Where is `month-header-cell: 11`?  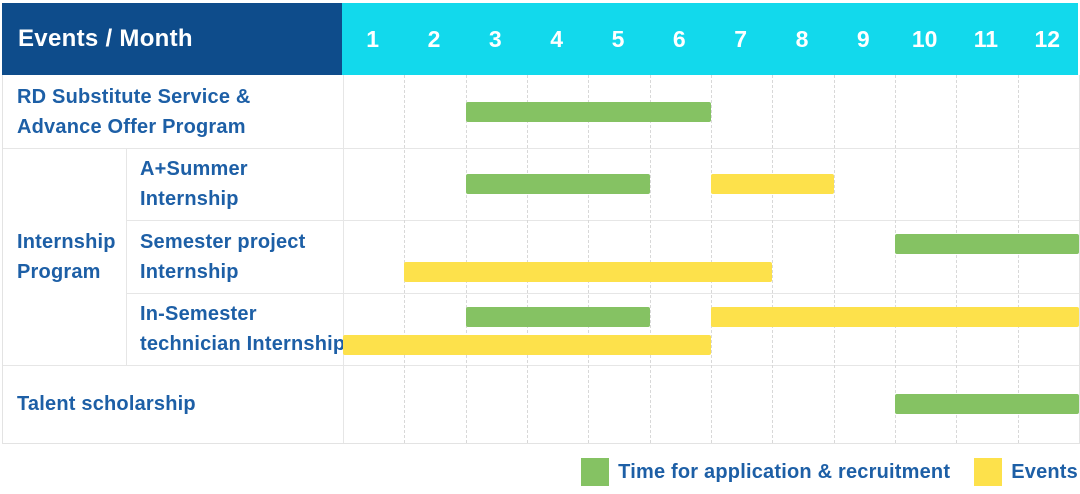 month-header-cell: 11 is located at coordinates (986, 38).